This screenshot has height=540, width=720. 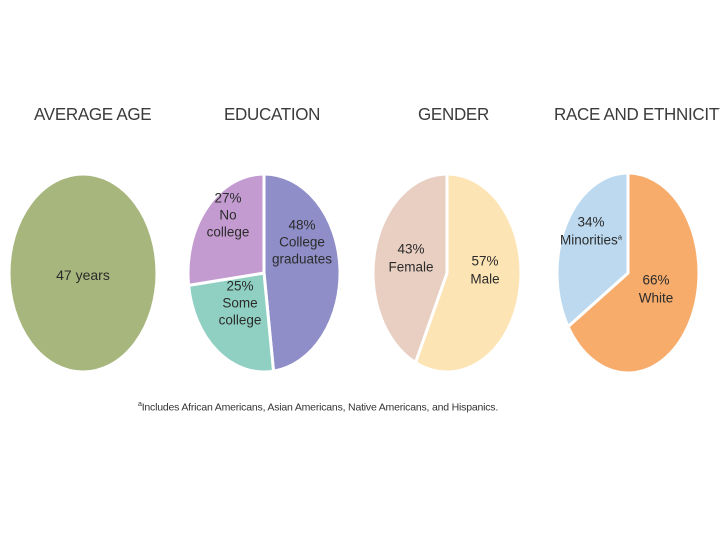 I want to click on pie-label-47-years: 47 years, so click(x=83, y=275).